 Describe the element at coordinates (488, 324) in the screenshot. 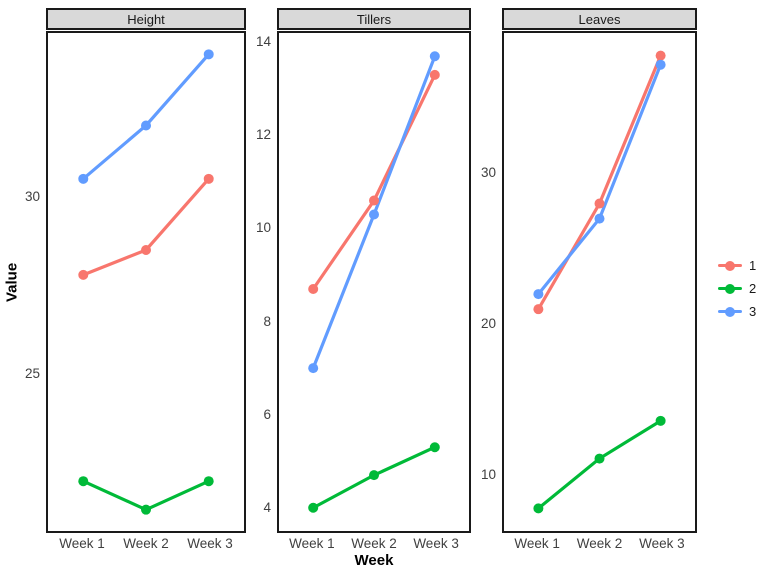

I see `y-tick-label: 20` at that location.